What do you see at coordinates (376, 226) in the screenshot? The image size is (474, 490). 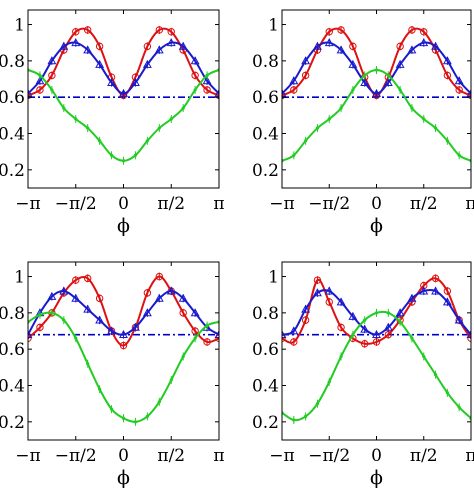 I see `x-axis-label: ϕ` at bounding box center [376, 226].